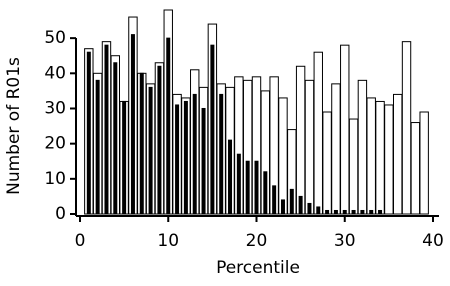 This screenshot has height=286, width=450. What do you see at coordinates (80, 241) in the screenshot?
I see `x-tick-label: 0` at bounding box center [80, 241].